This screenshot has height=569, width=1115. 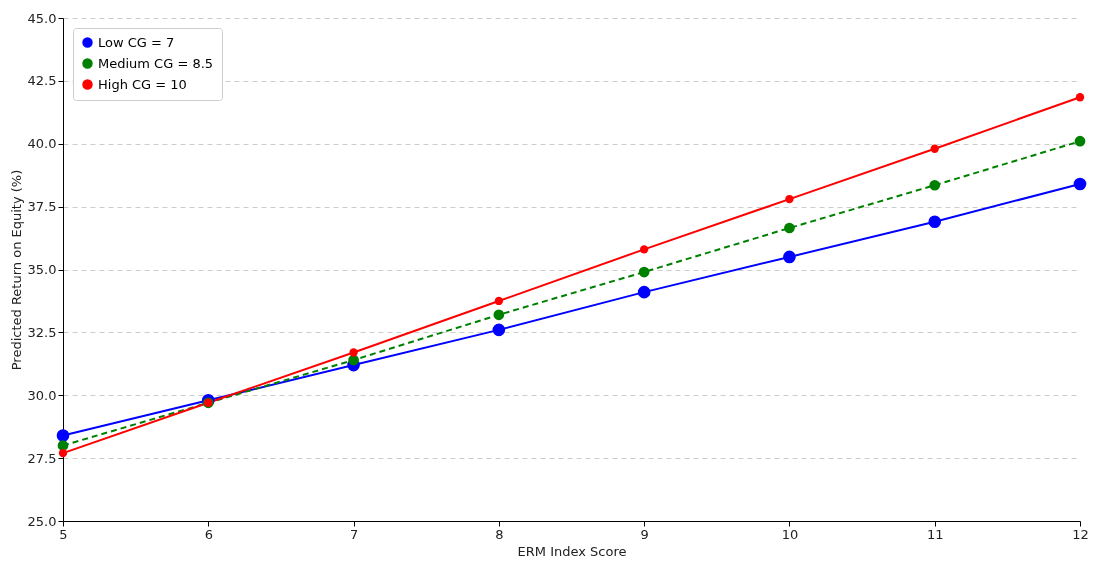 What do you see at coordinates (42, 81) in the screenshot?
I see `y-tick-label: 42.5` at bounding box center [42, 81].